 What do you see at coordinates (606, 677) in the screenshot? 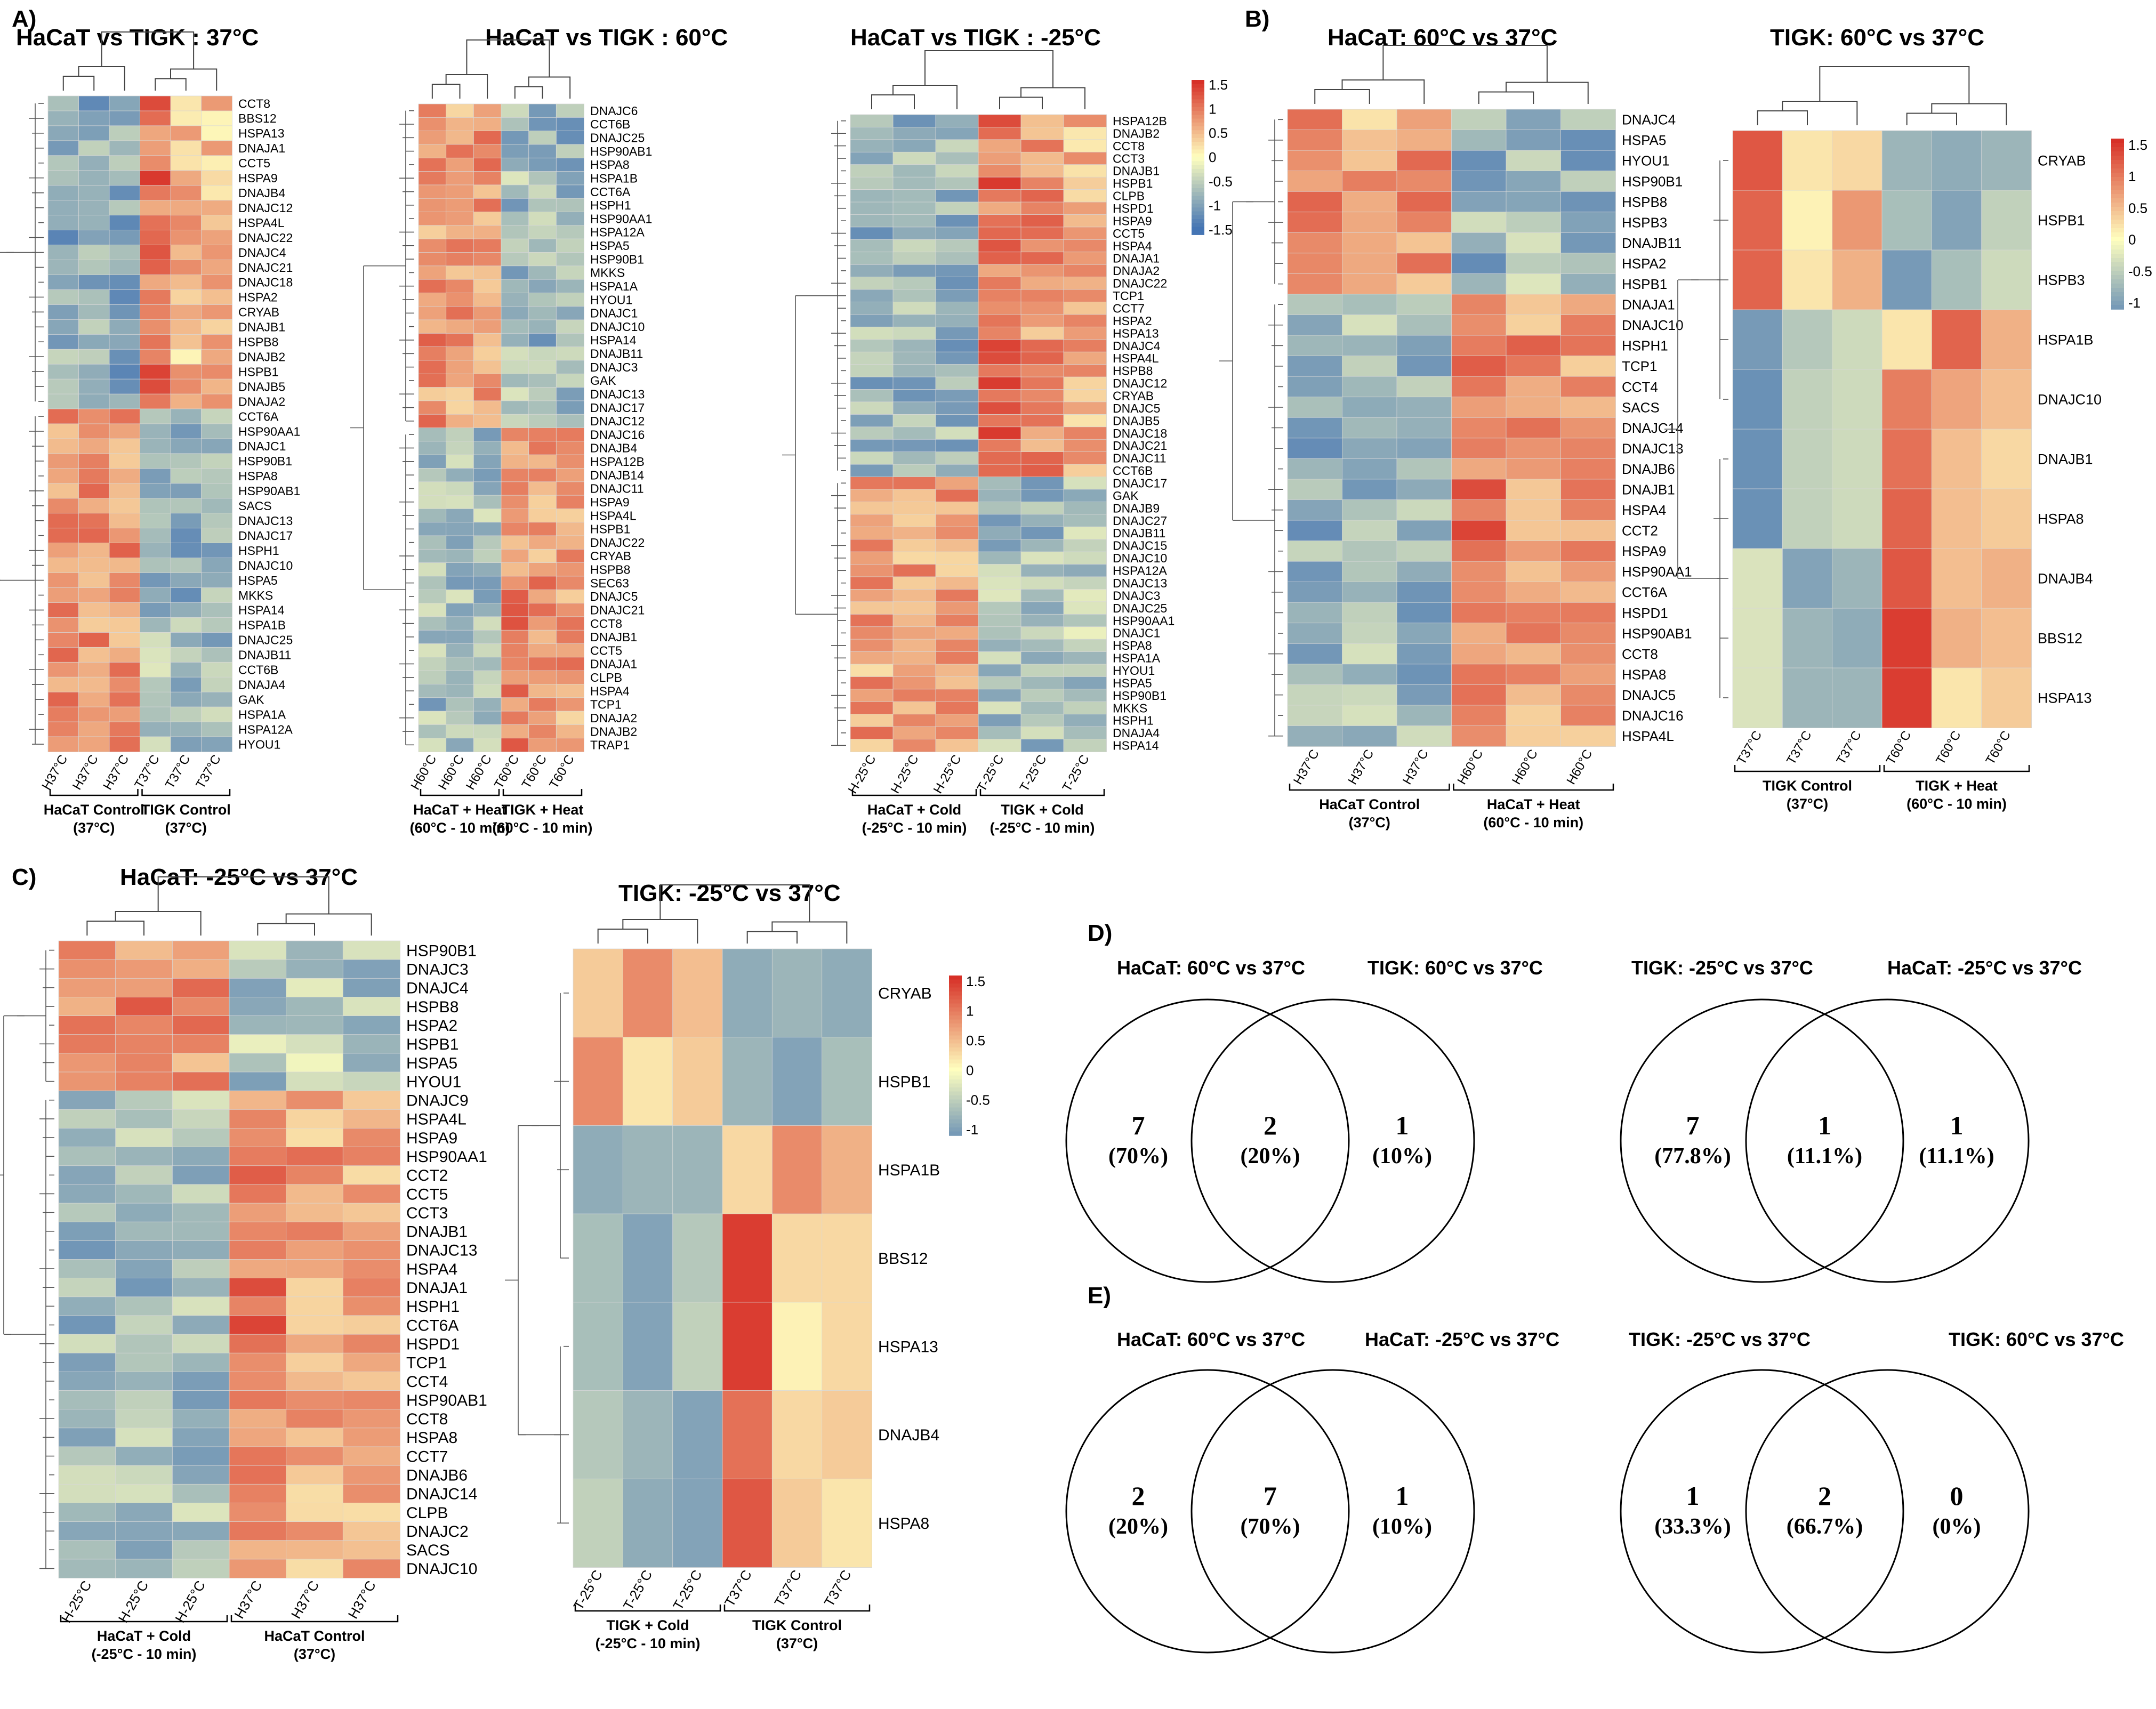
I see `gene-label: CLPB` at bounding box center [606, 677].